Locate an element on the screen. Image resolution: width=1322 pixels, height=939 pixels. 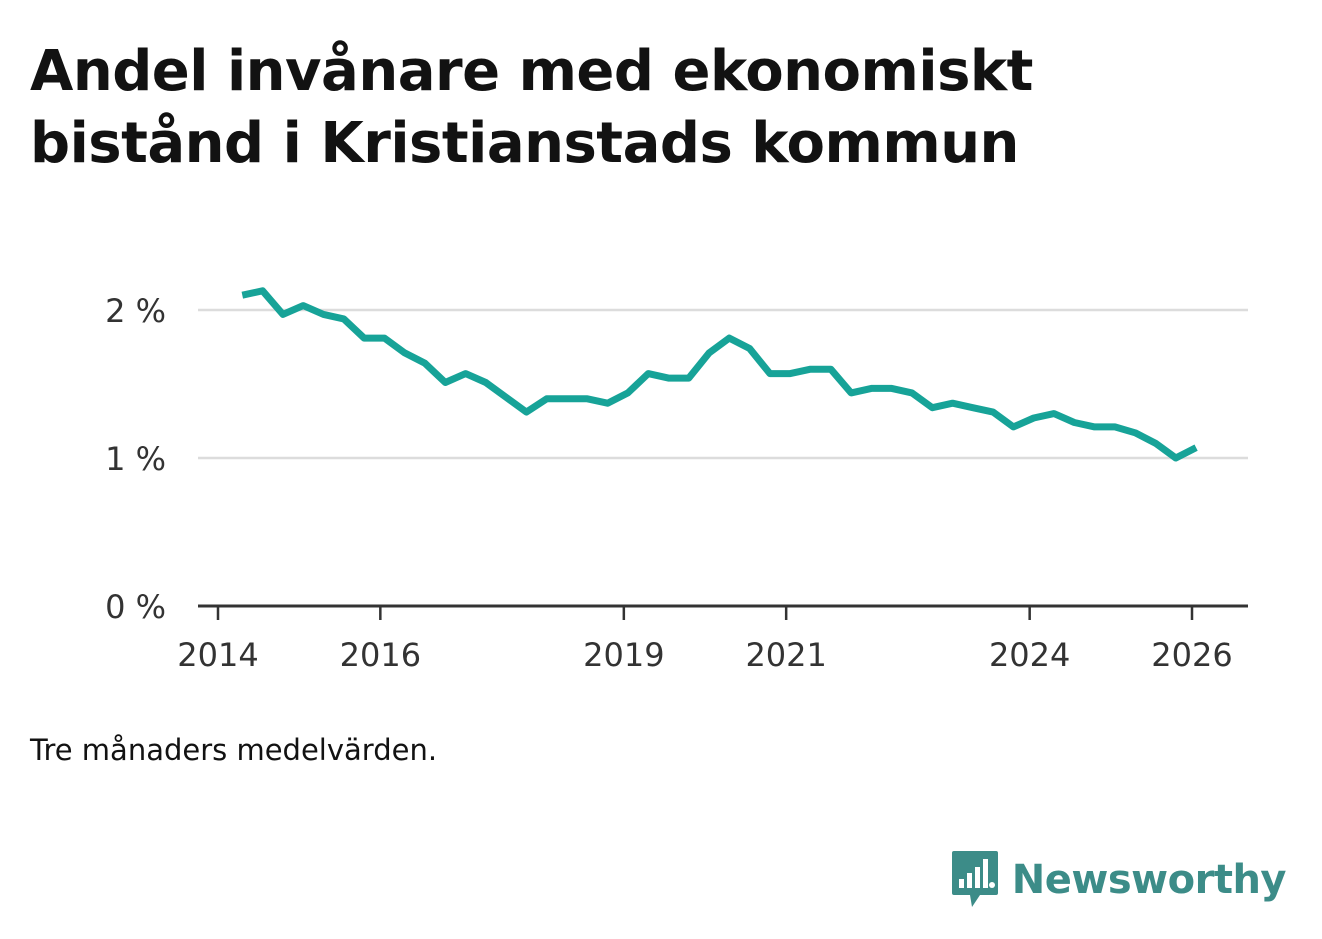
y-tick-label: 0 % is located at coordinates (135, 607).